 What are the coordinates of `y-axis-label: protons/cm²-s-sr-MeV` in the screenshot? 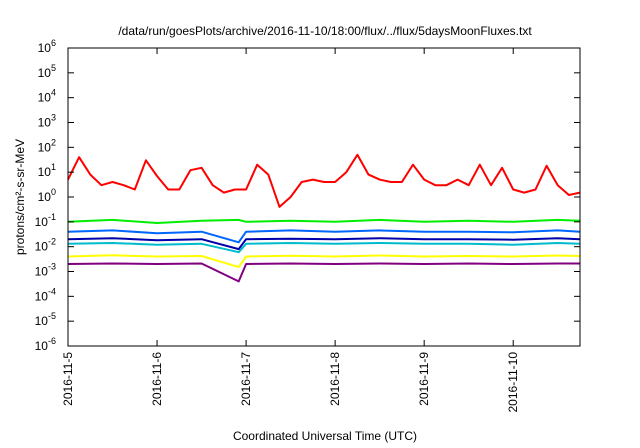 It's located at (20, 197).